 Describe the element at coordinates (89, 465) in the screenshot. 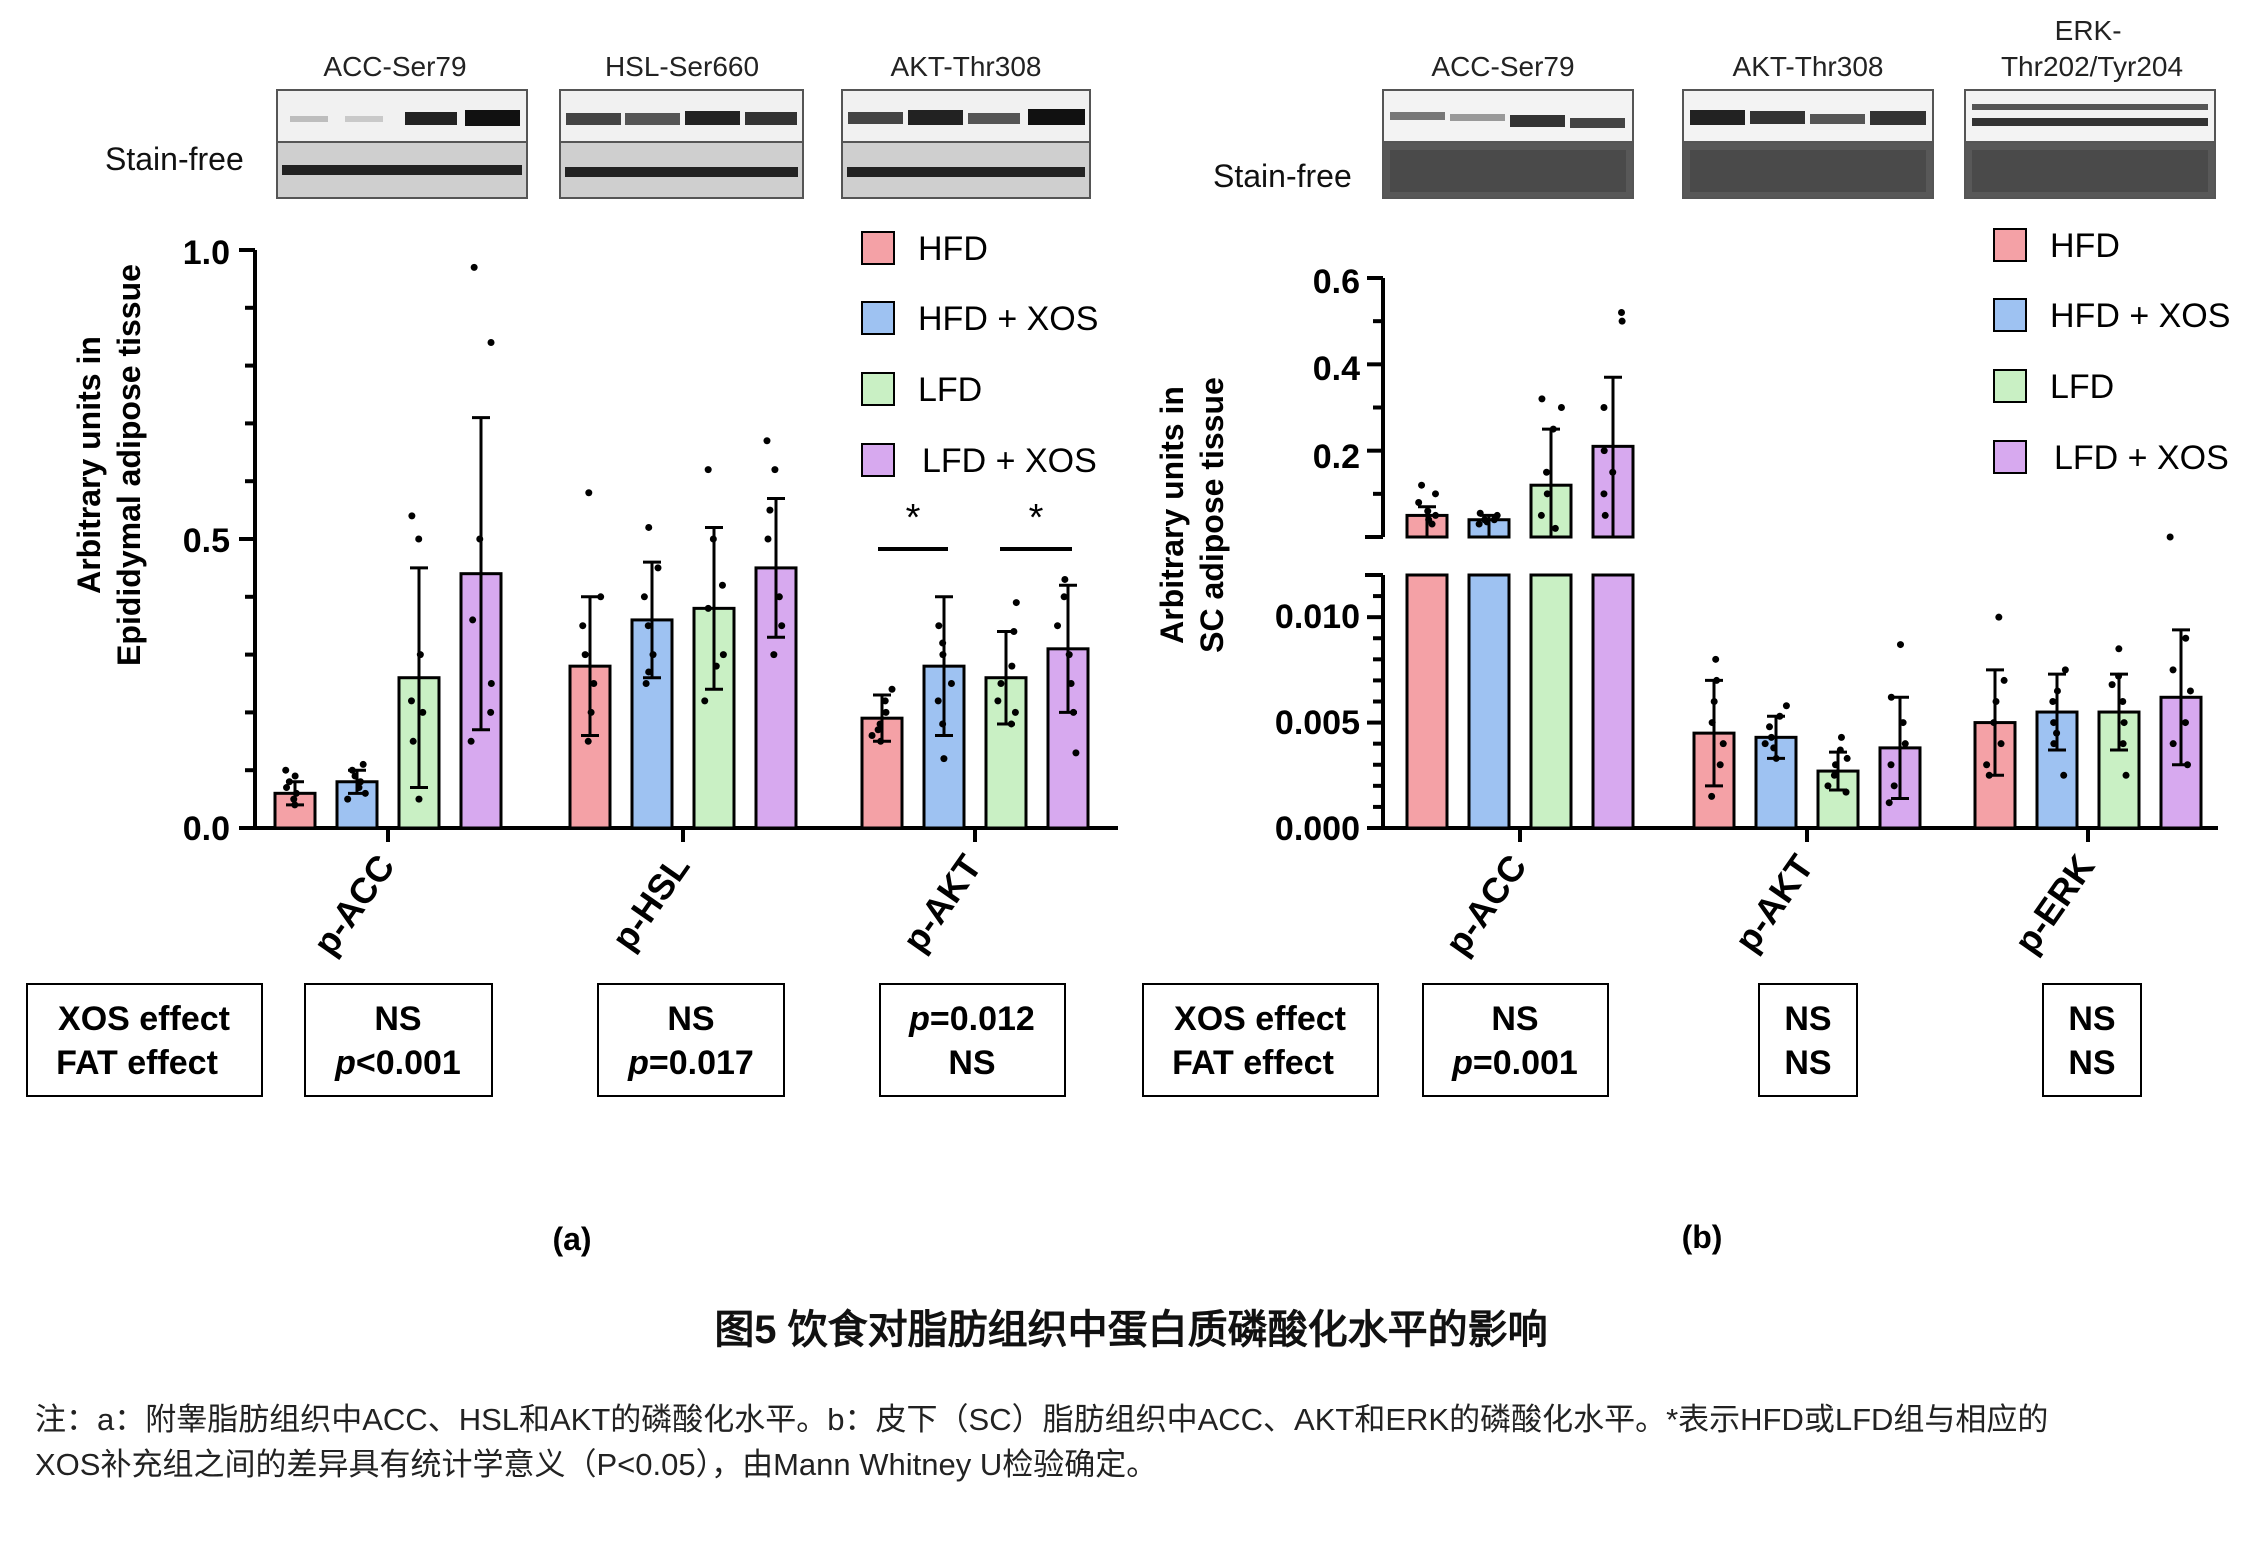

I see `chart-a-ylabel-line1: Arbitrary units in` at that location.